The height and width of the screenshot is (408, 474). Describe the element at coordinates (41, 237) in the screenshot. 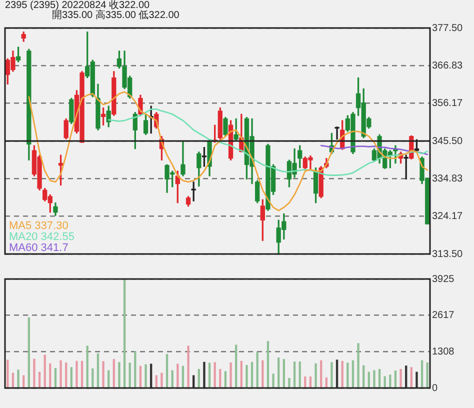

I see `text: MA20 342.55` at that location.